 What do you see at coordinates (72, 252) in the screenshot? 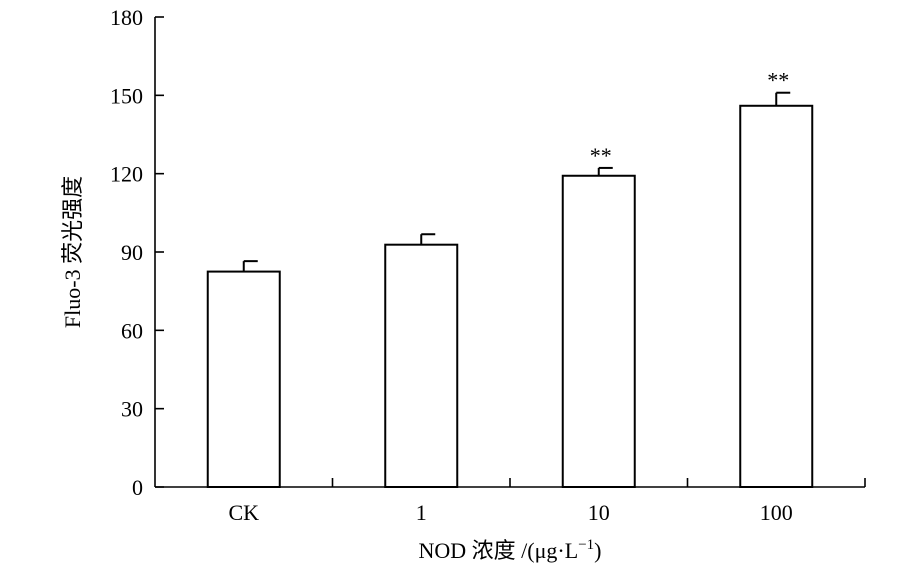
I see `y-axis-title: Fluo-3 荧光强度` at bounding box center [72, 252].